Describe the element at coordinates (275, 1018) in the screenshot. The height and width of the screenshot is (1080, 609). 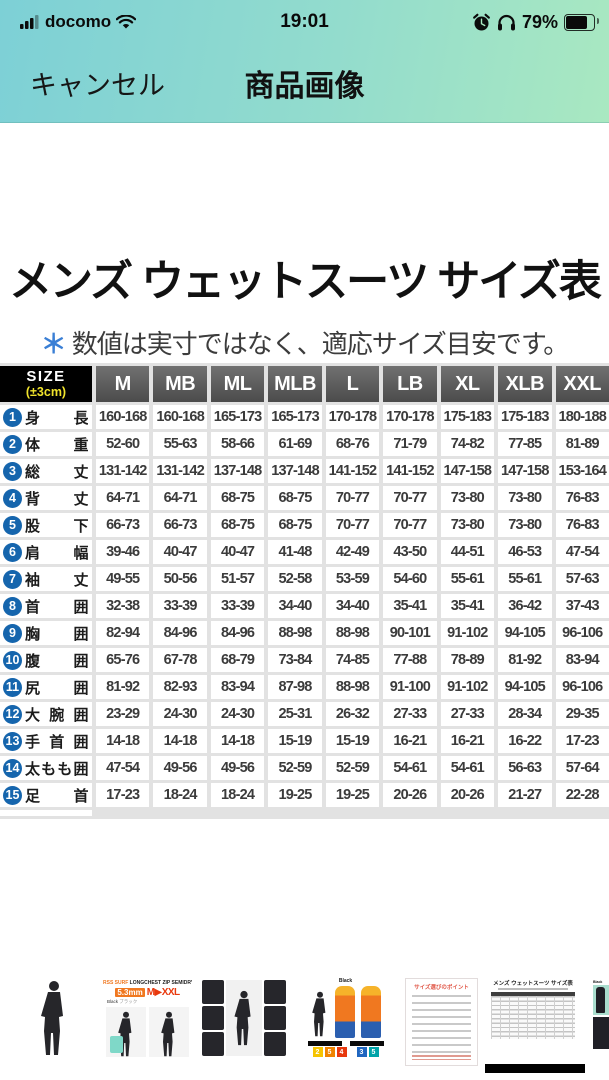
I see `collage-right-column` at that location.